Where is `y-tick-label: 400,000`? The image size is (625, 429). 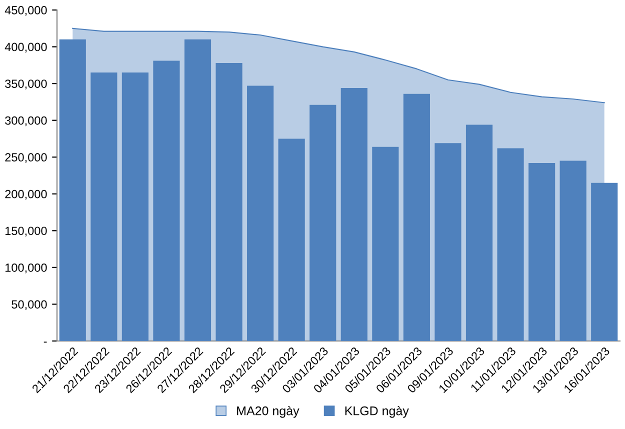
y-tick-label: 400,000 is located at coordinates (25, 47).